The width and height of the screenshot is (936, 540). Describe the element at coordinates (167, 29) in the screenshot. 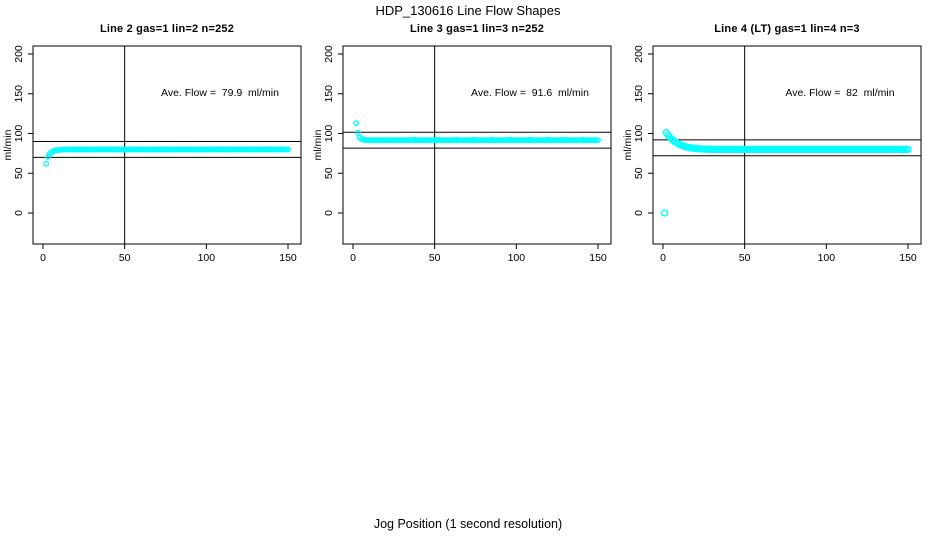

I see `panel-title: Line 2 gas=1 lin=2 n=252` at that location.